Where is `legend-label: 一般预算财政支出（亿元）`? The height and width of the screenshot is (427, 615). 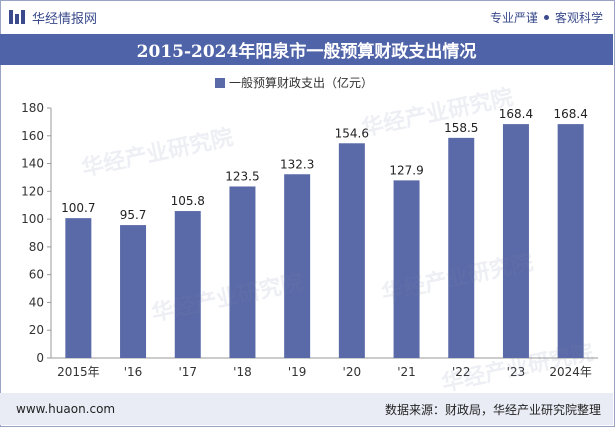 legend-label: 一般预算财政支出（亿元） is located at coordinates (301, 82).